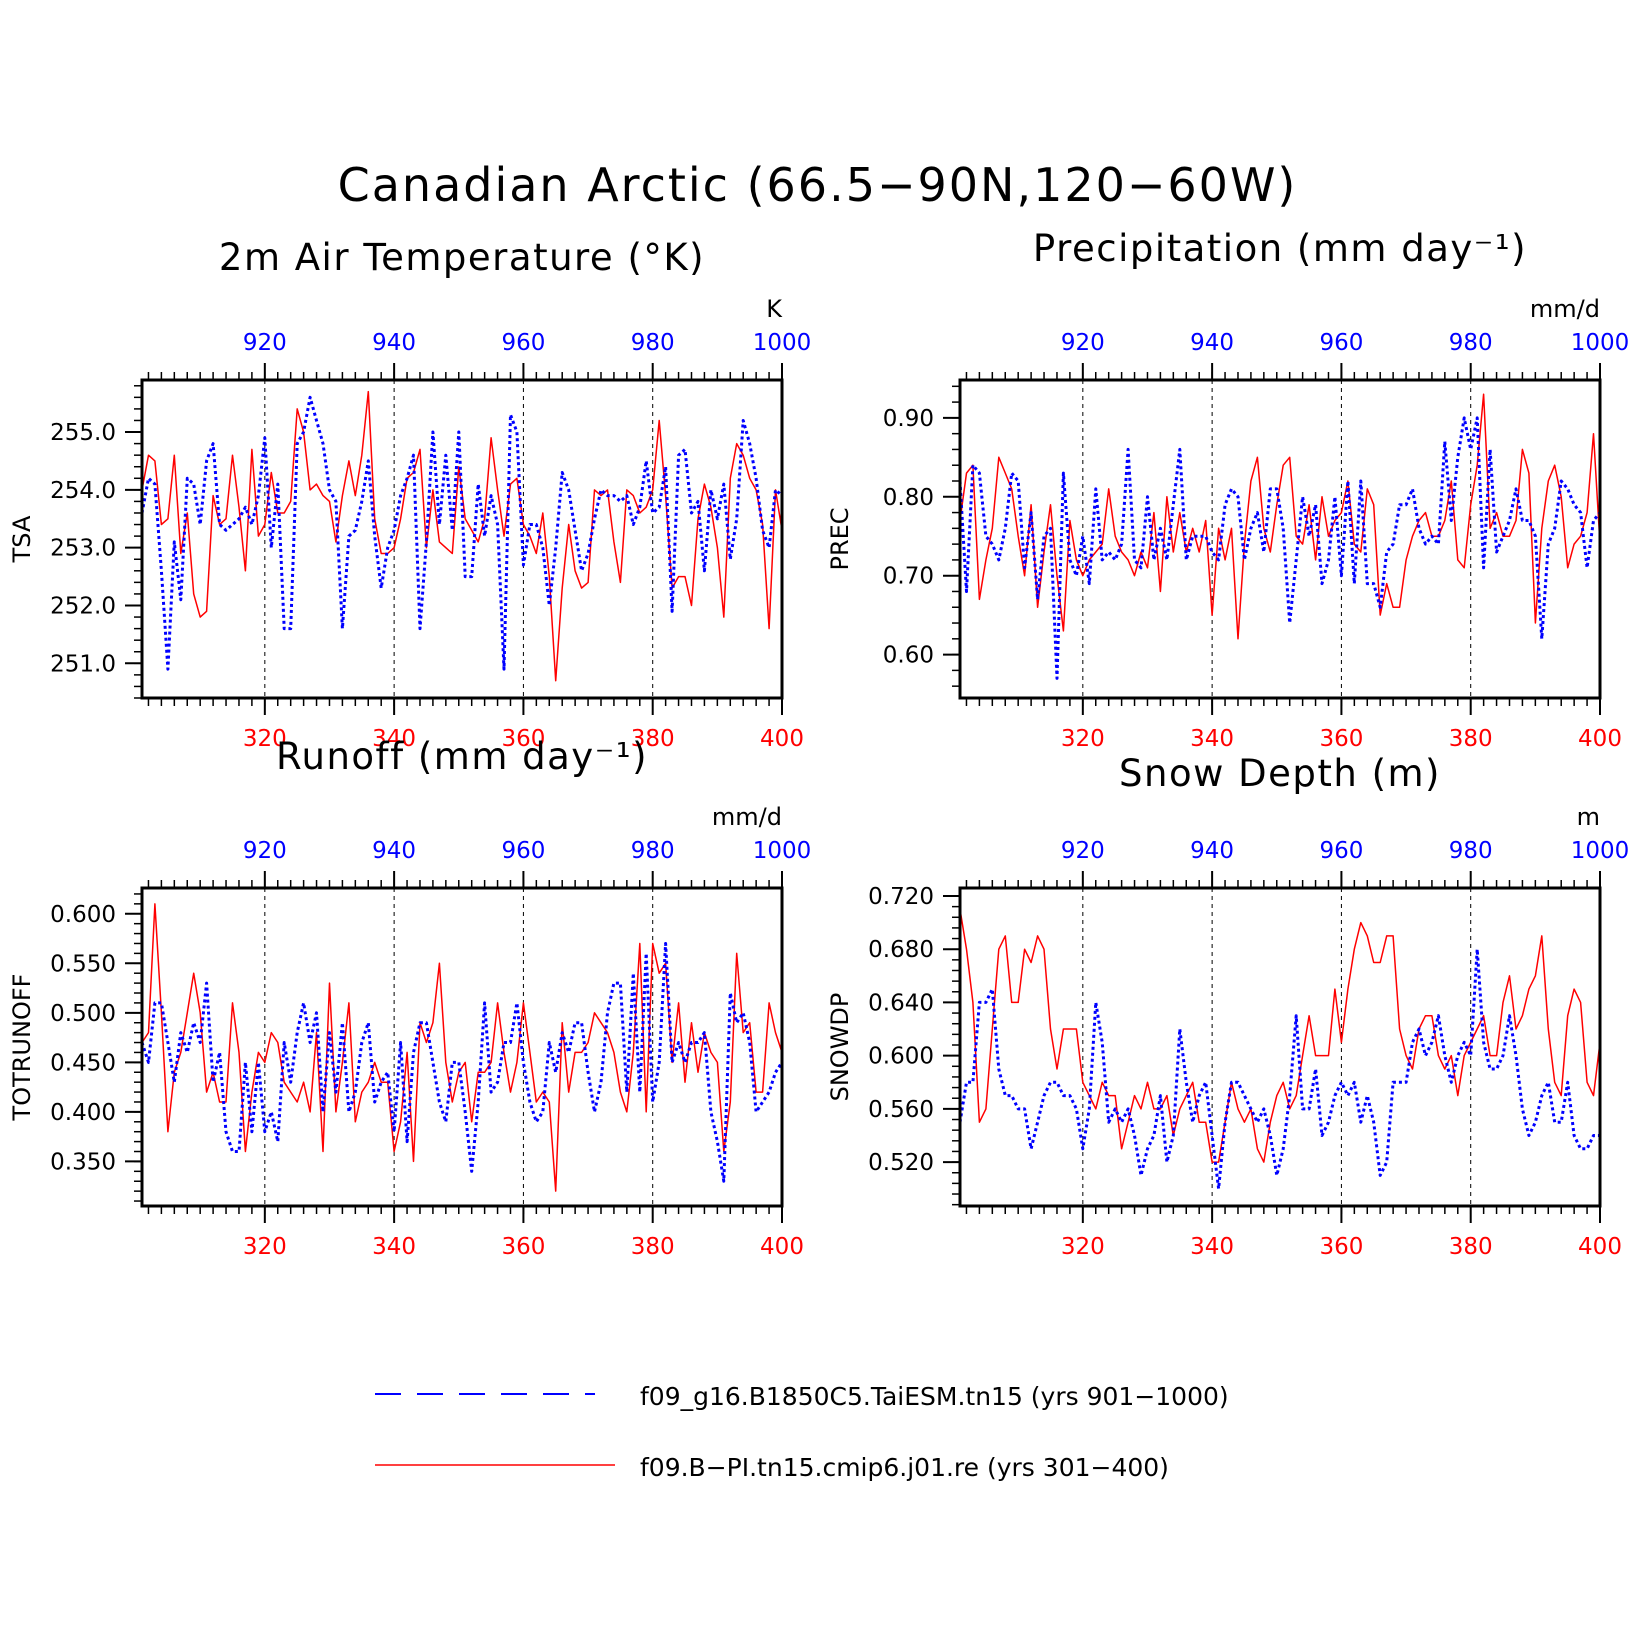 Image resolution: width=1635 pixels, height=1638 pixels. I want to click on panel-title-runoff: Runoff (mm day⁻¹), so click(462, 756).